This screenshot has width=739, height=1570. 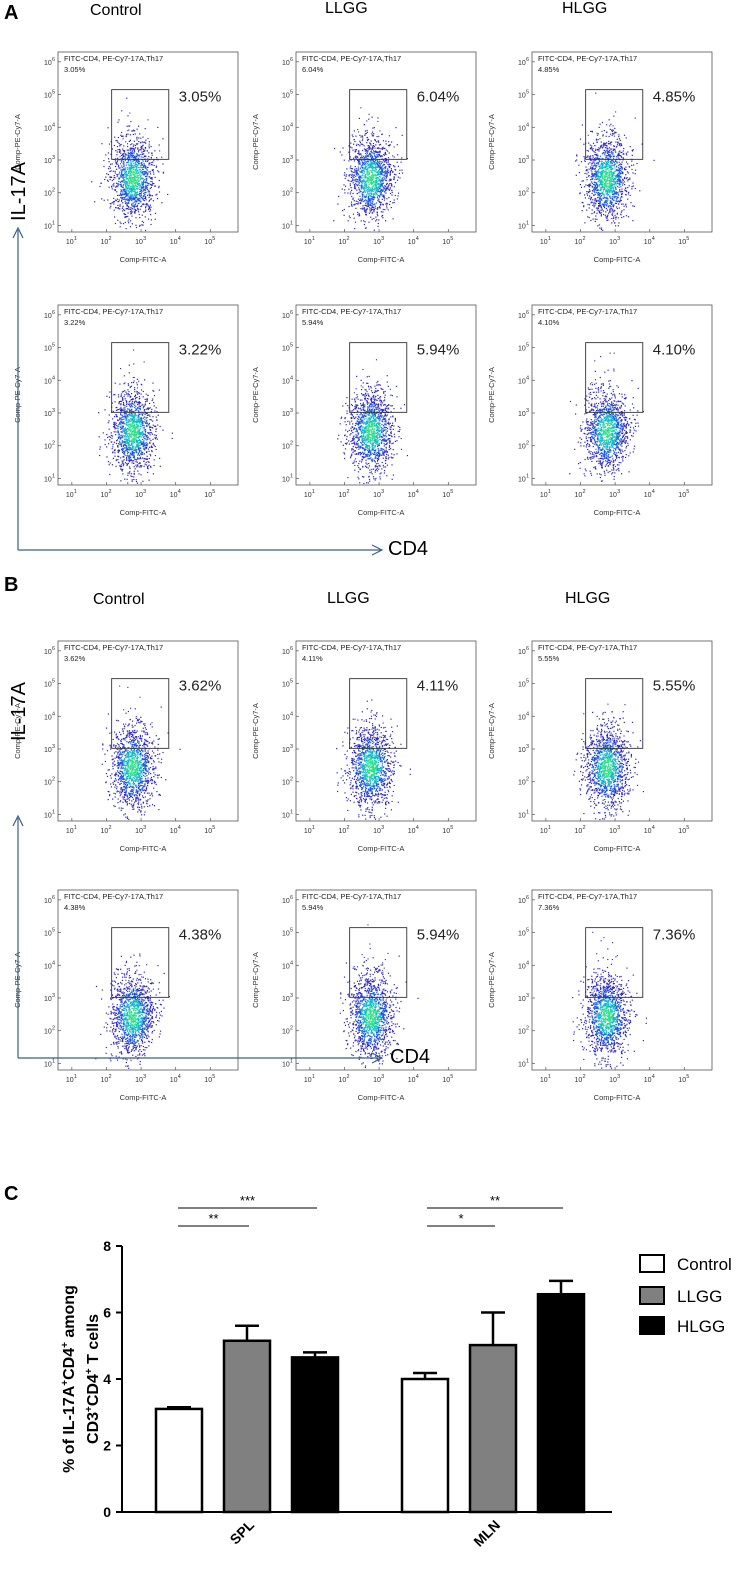 I want to click on y-tick-exp: 3, so click(x=291, y=158).